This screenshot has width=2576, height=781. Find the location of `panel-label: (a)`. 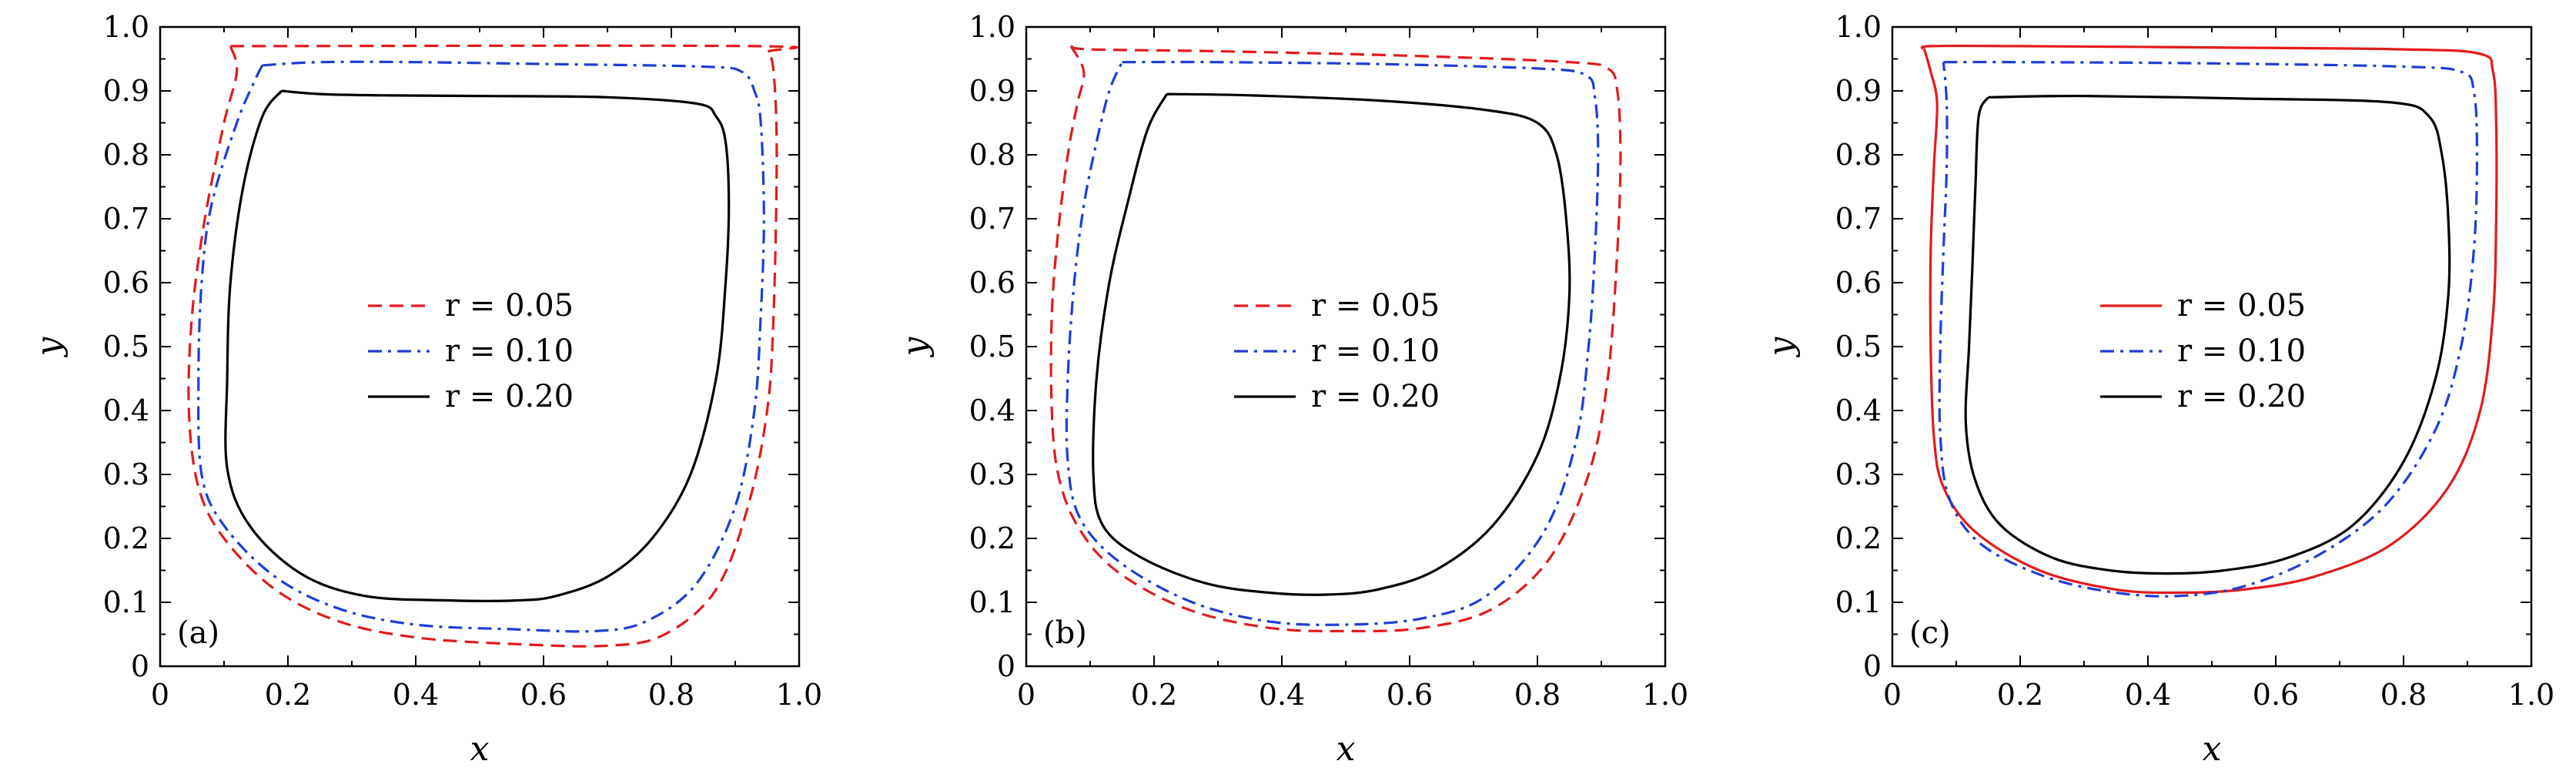

panel-label: (a) is located at coordinates (198, 633).